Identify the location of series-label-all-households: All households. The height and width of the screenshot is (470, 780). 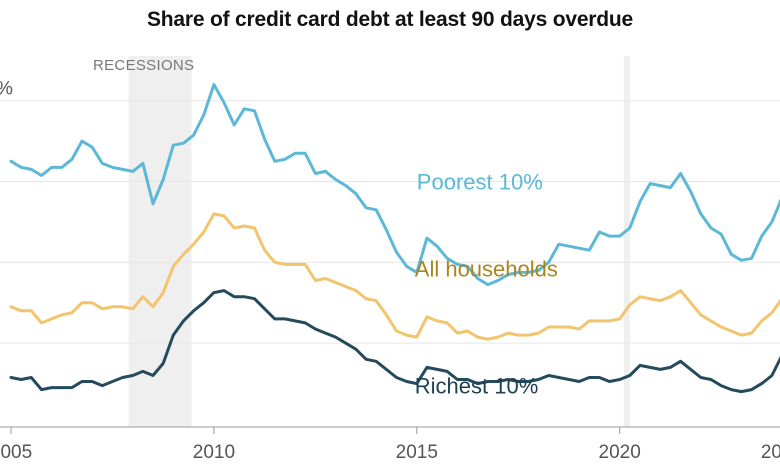
(486, 268).